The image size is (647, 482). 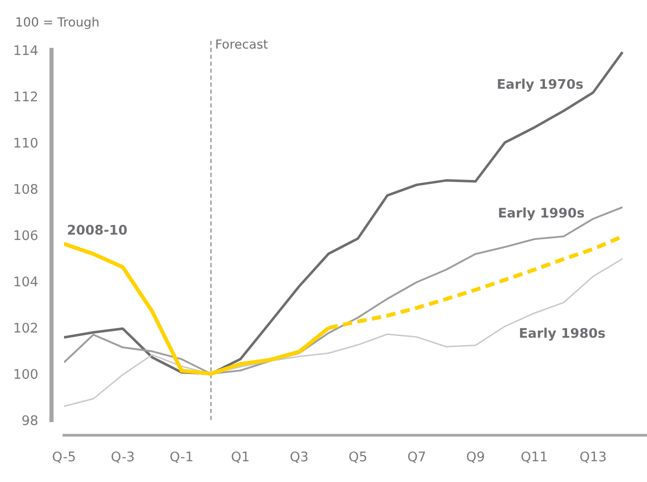 What do you see at coordinates (63, 457) in the screenshot?
I see `x-tick-label: Q-5` at bounding box center [63, 457].